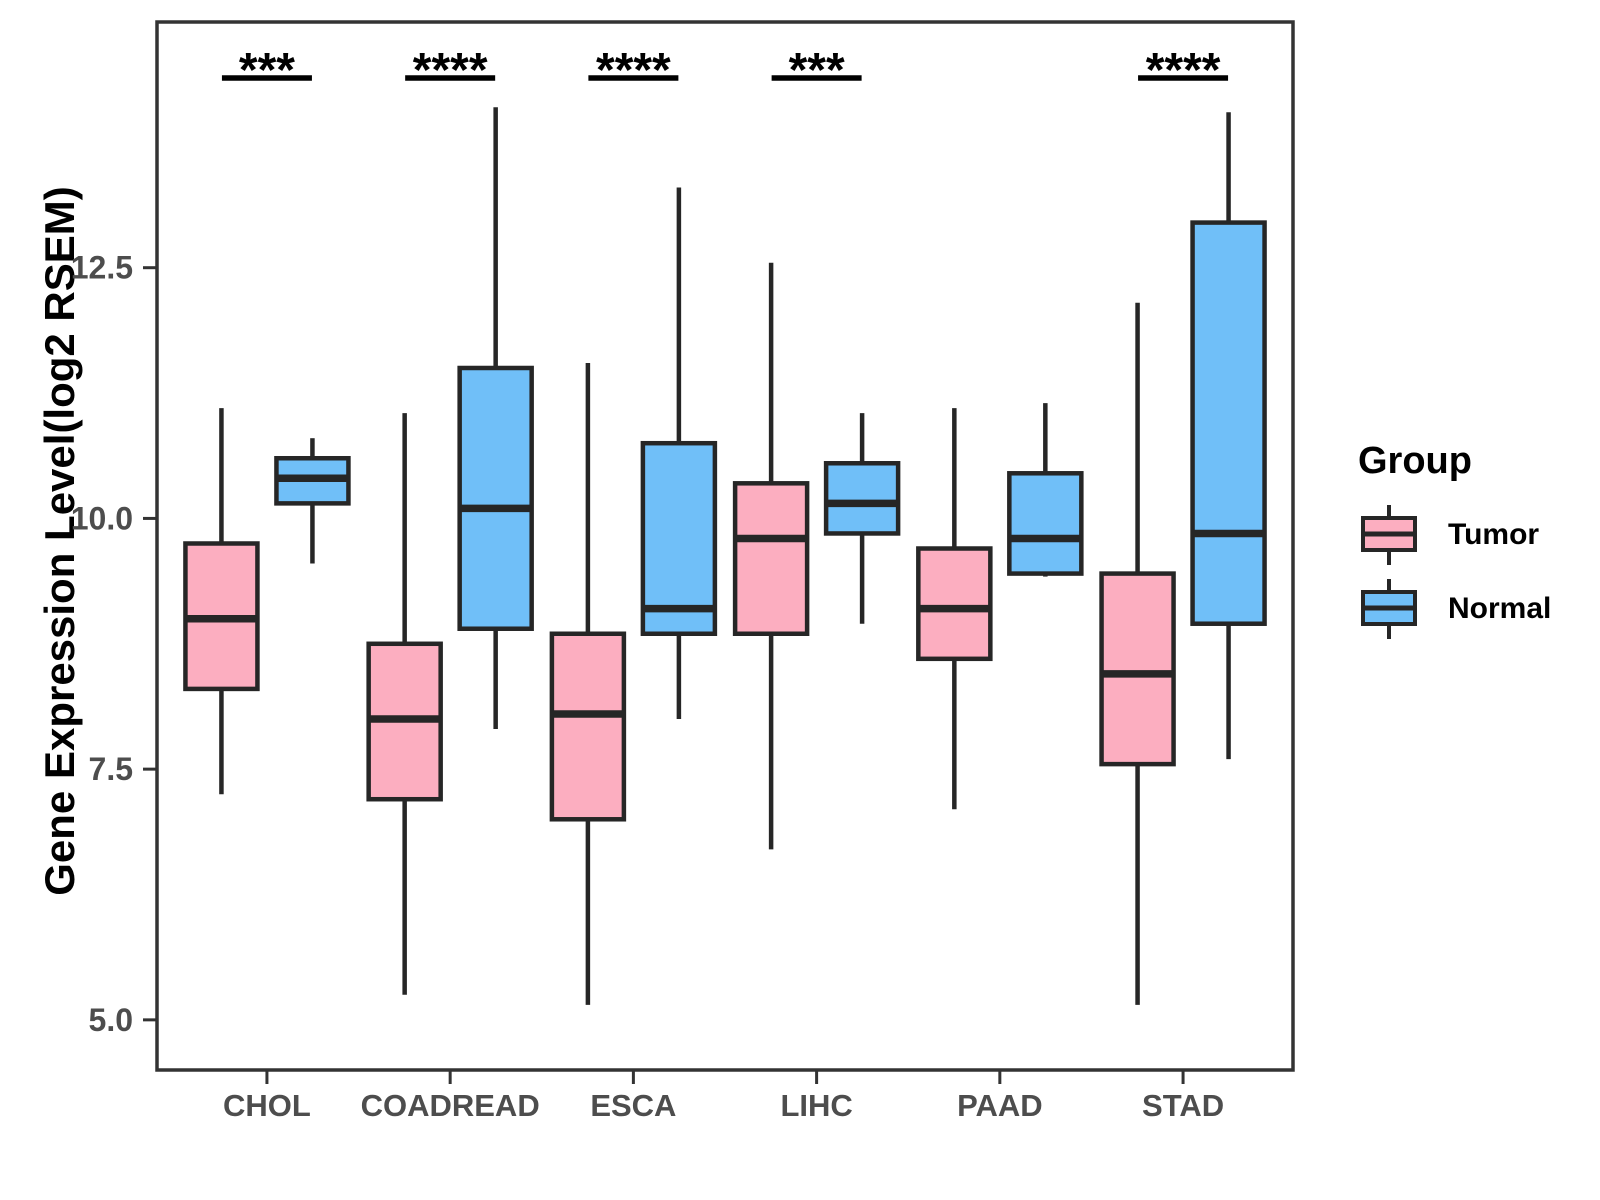  What do you see at coordinates (102, 268) in the screenshot?
I see `y-axis-tick-label: 12.5` at bounding box center [102, 268].